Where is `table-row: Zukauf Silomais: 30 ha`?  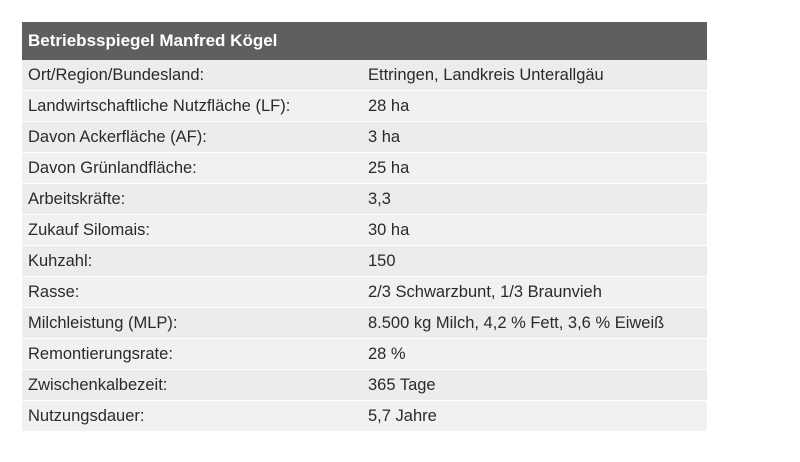
table-row: Zukauf Silomais: 30 ha is located at coordinates (364, 230).